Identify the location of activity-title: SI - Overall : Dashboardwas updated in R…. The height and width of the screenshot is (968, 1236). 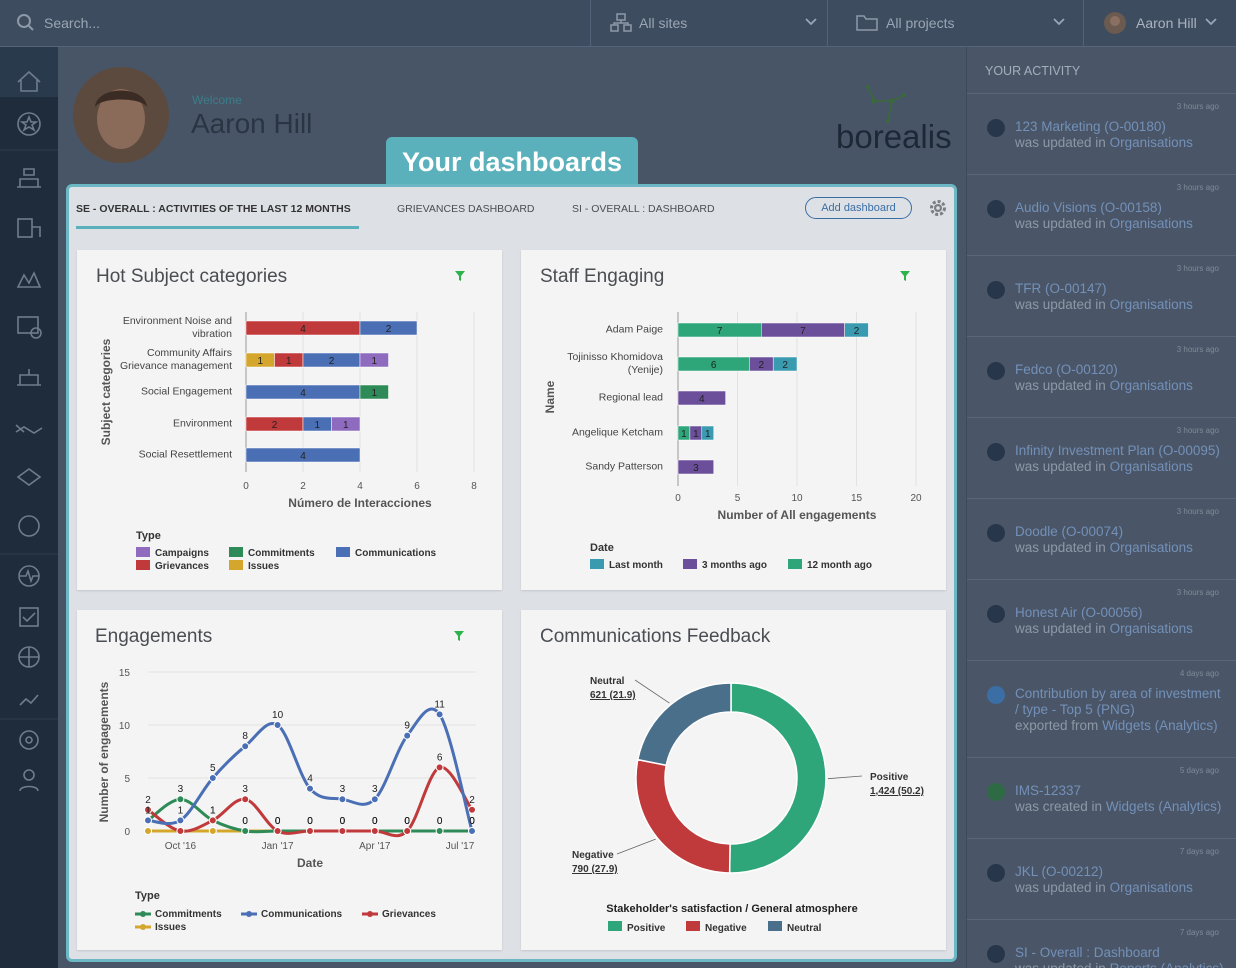
(1120, 956).